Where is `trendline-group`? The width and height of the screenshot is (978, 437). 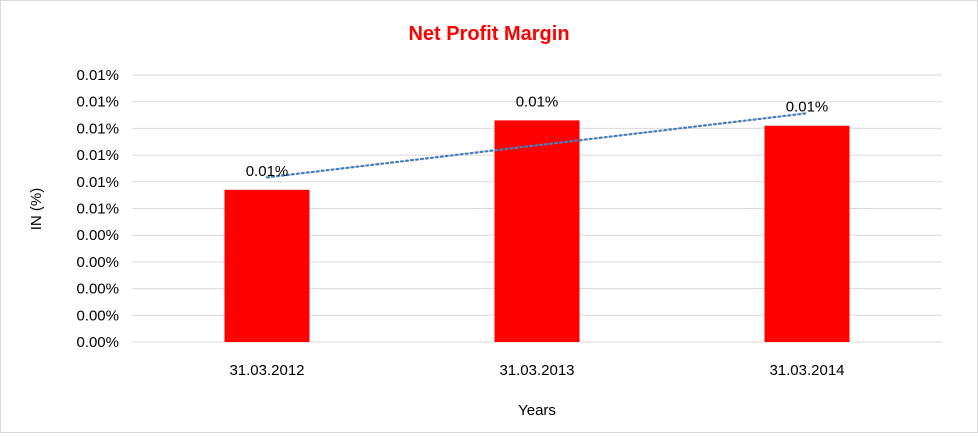
trendline-group is located at coordinates (537, 145).